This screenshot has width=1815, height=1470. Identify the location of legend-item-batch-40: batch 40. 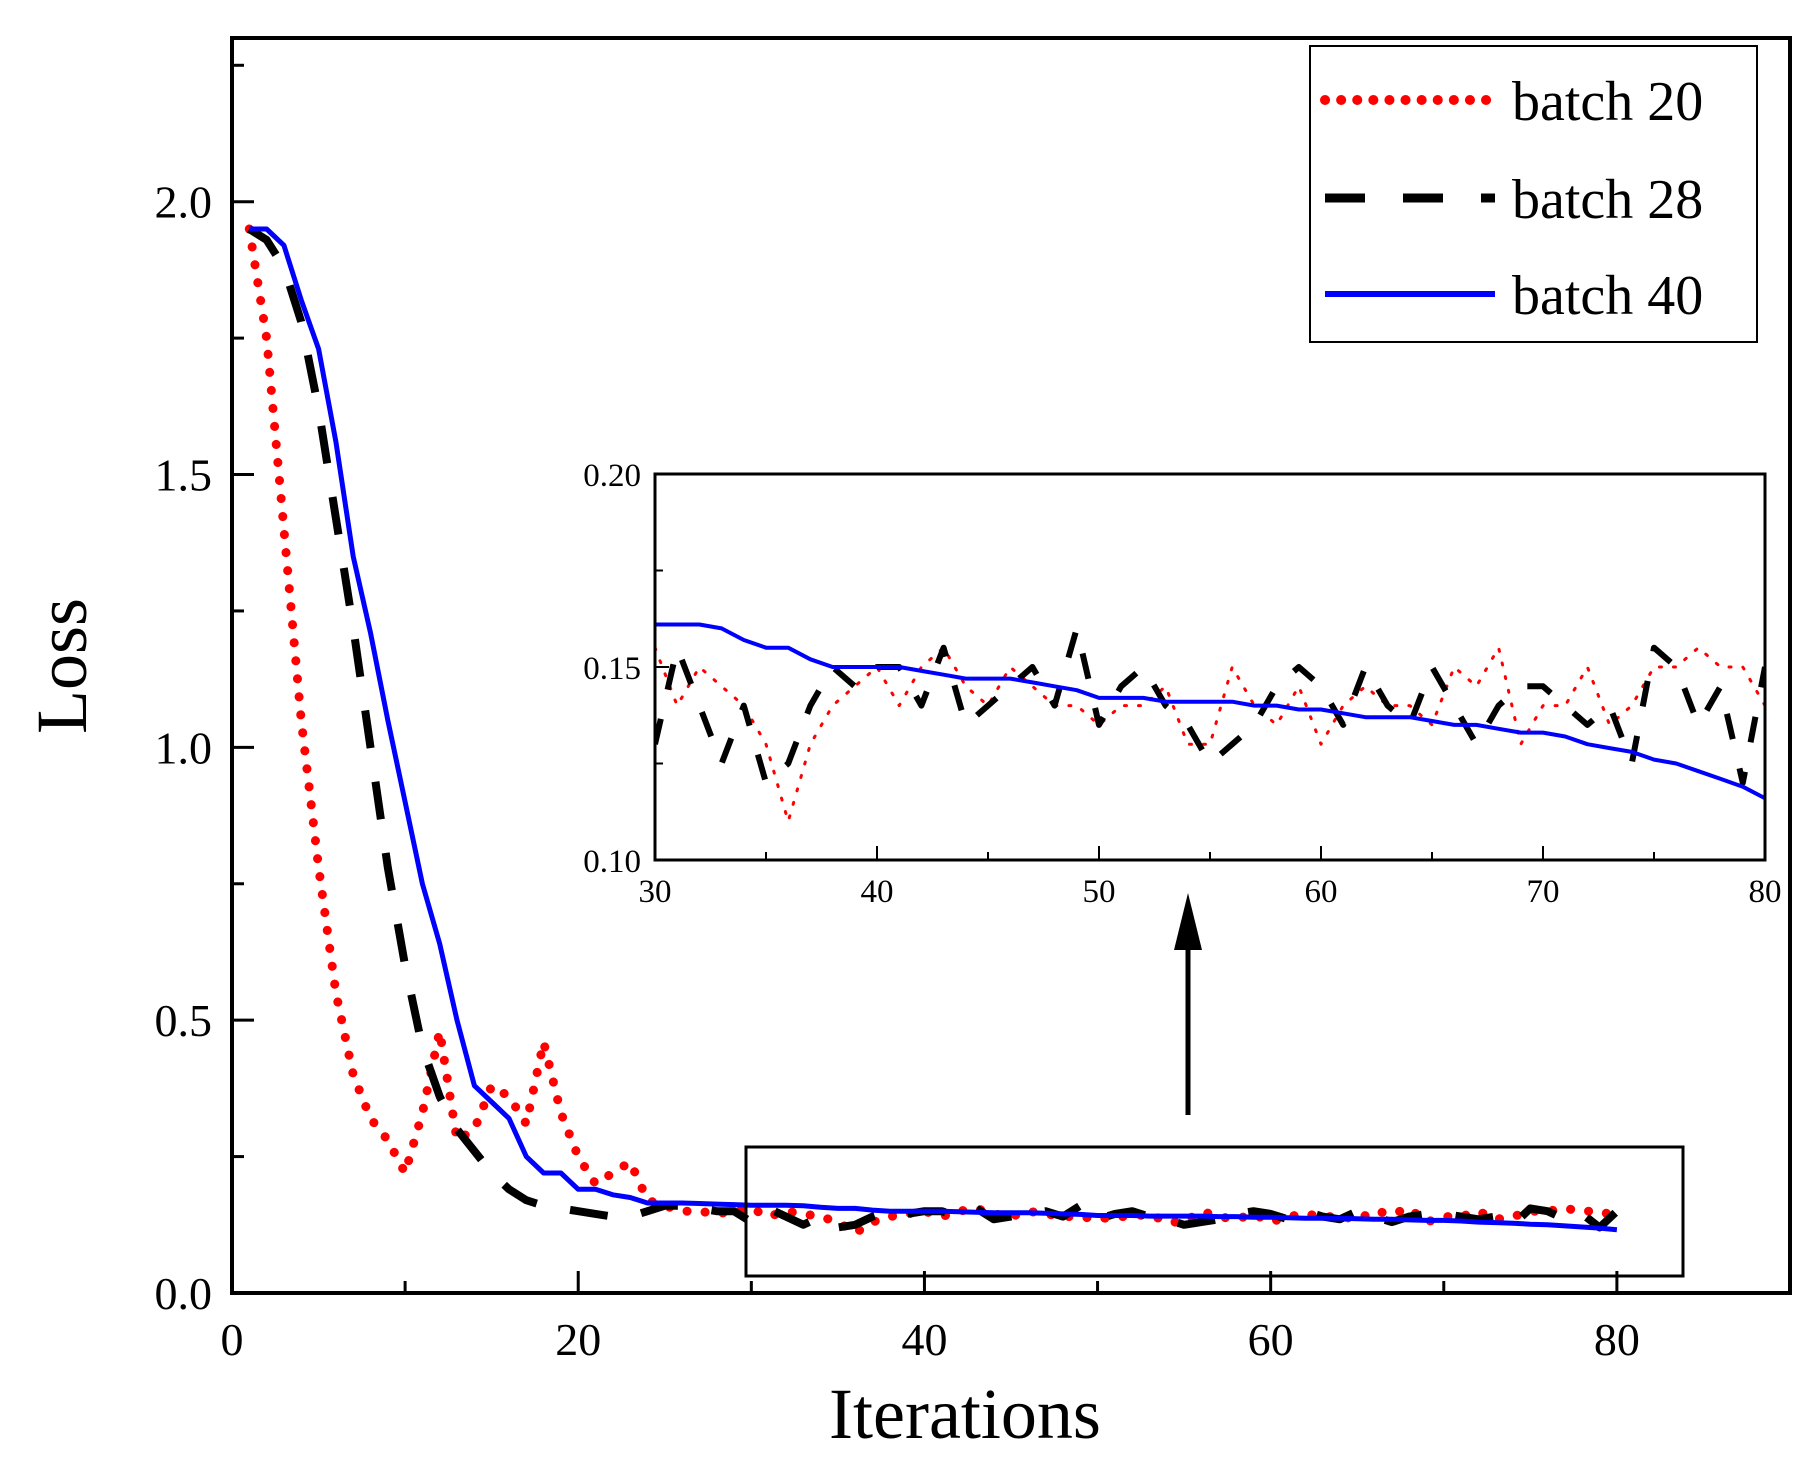
(1514, 296).